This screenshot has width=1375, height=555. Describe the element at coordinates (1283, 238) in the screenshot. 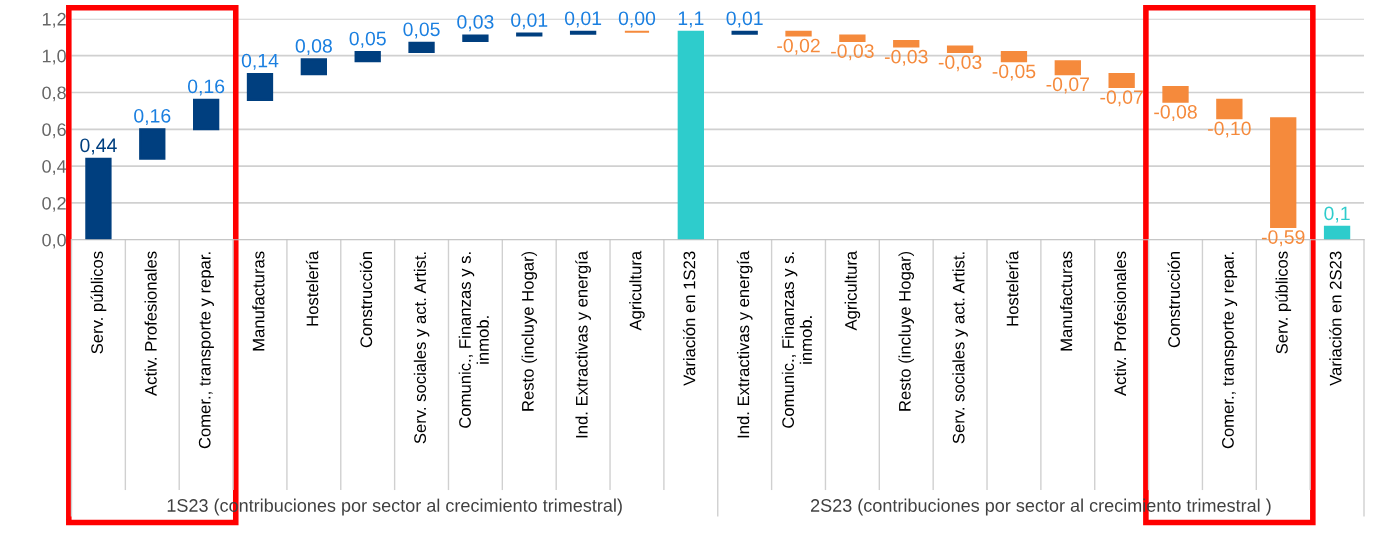

I see `data-label: -0,59` at that location.